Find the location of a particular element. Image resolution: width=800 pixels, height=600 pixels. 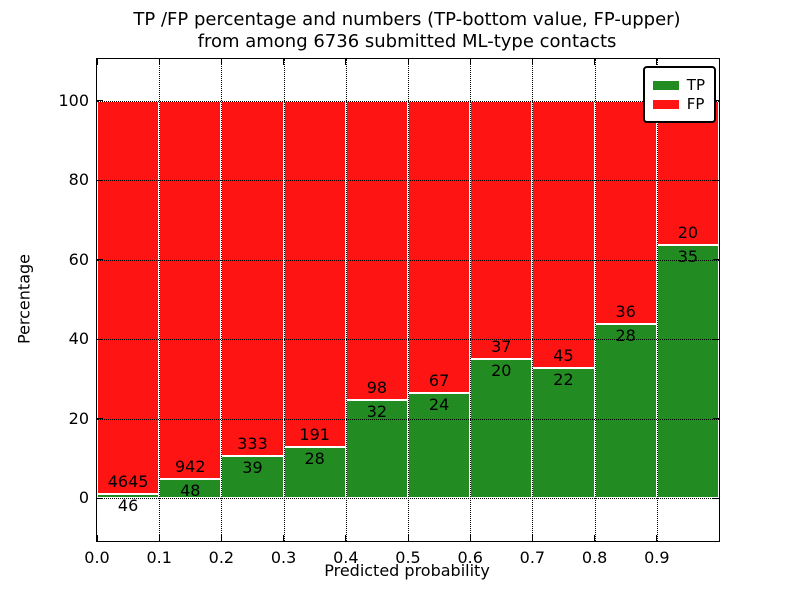

y-tick-label: 20 is located at coordinates (78, 418).